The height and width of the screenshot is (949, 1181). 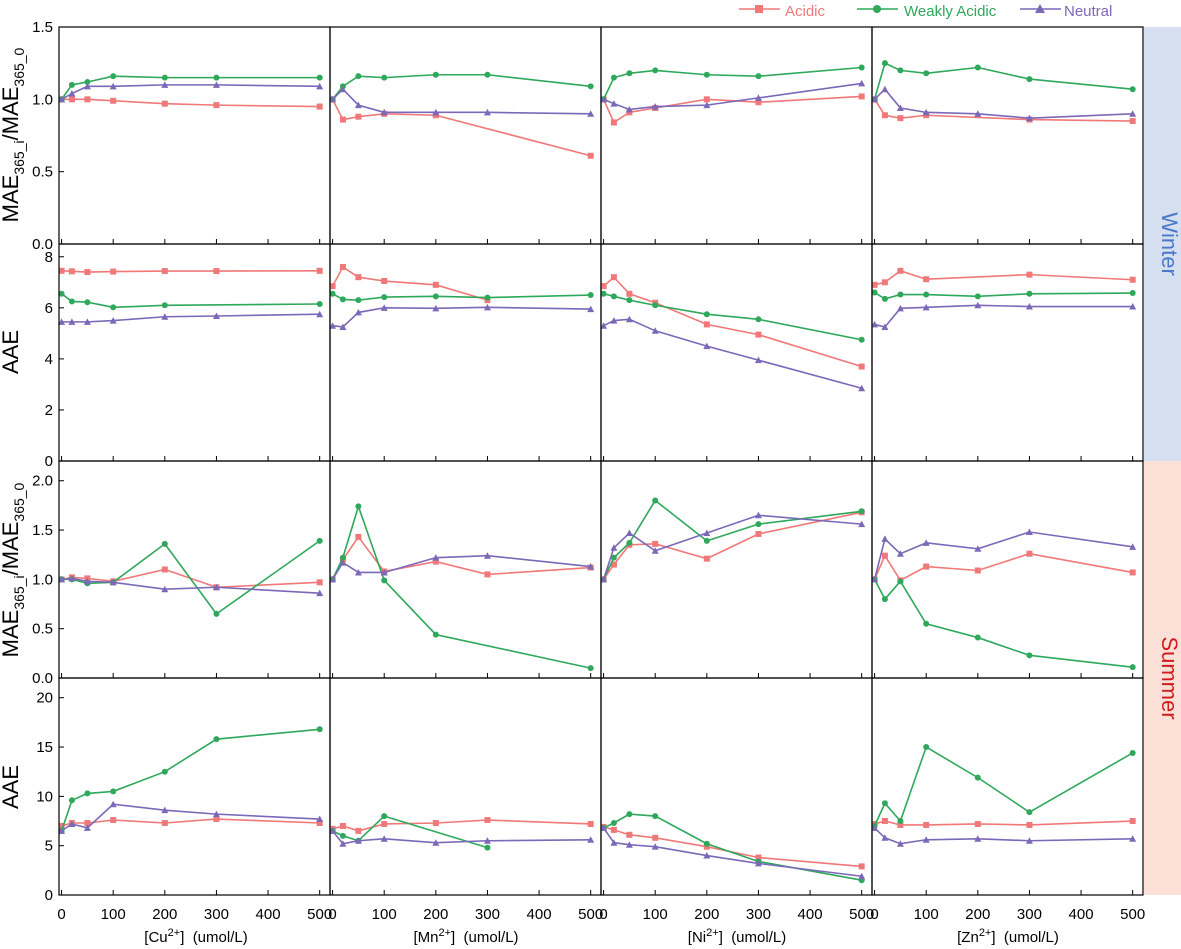 I want to click on x-axis-label-cu: [Cu2+] (umol/L), so click(x=195, y=936).